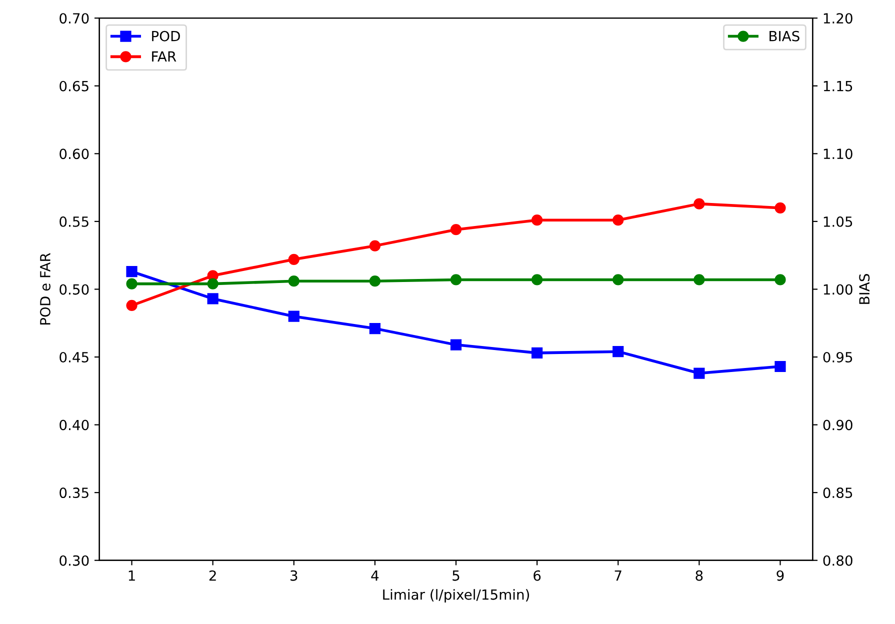 This screenshot has height=624, width=895. I want to click on y-tick-label: 0.55, so click(74, 221).